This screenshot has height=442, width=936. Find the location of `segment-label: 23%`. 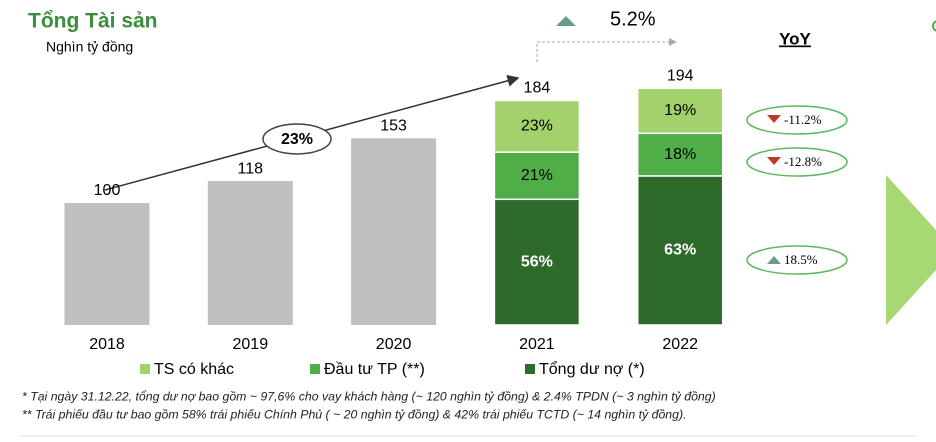

segment-label: 23% is located at coordinates (537, 126).